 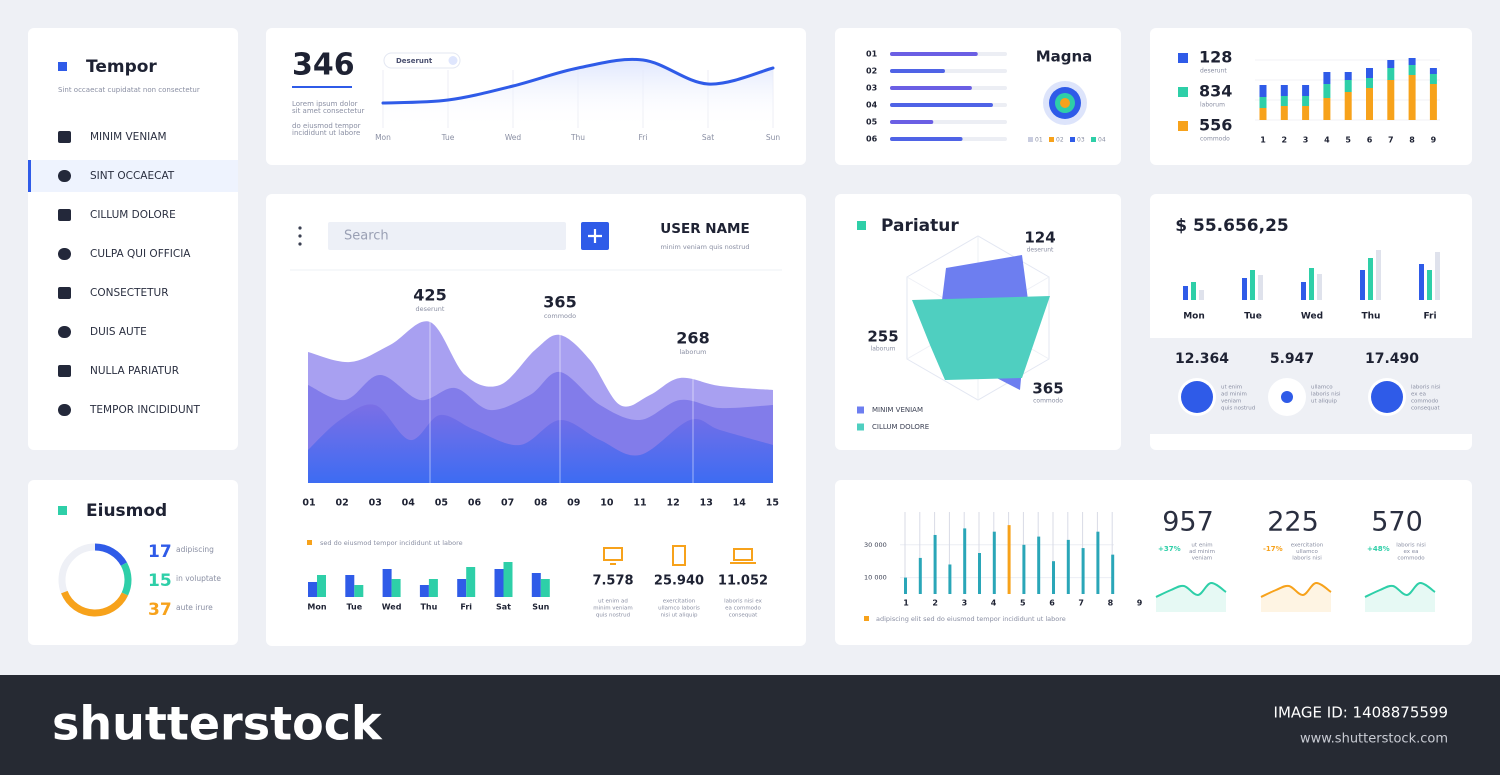 What do you see at coordinates (447, 236) in the screenshot?
I see `search-box` at bounding box center [447, 236].